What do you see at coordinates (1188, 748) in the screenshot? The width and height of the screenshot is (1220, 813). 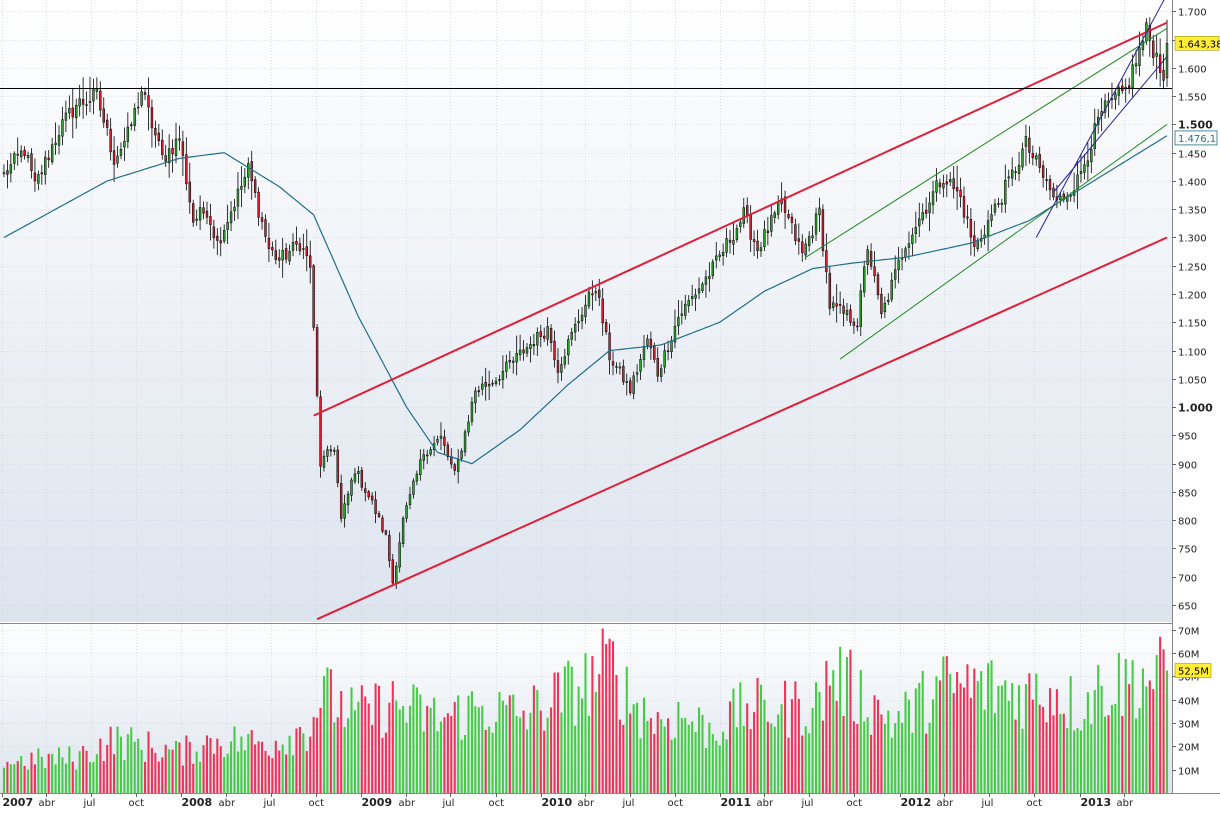 I see `volume-tick-label: 20M` at bounding box center [1188, 748].